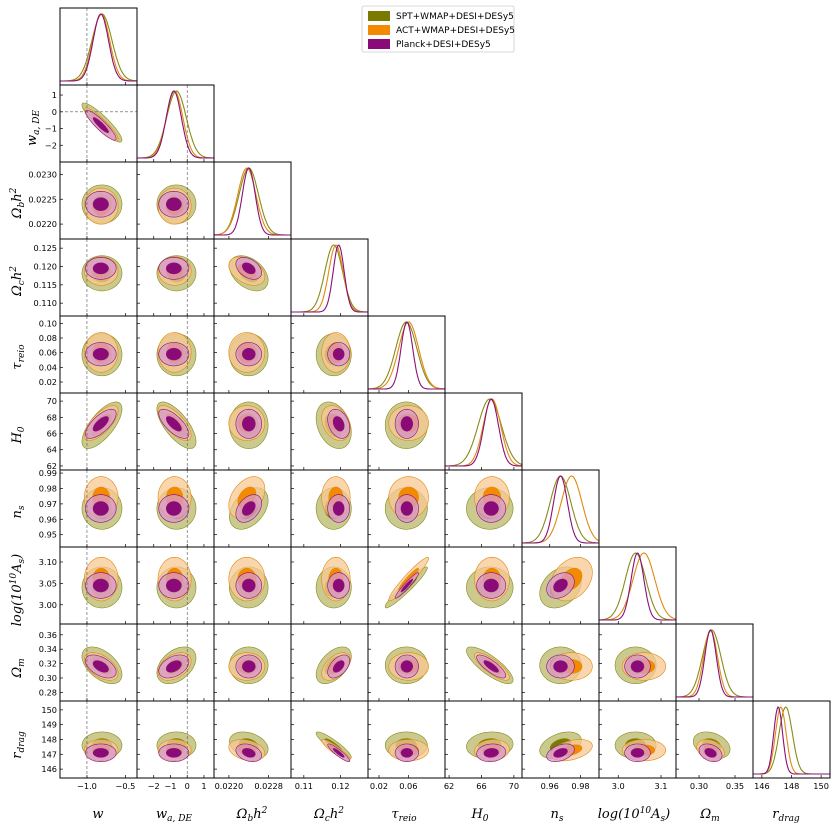  I want to click on legend-label-spt: SPT+WMAP+DESI+DESy5, so click(455, 17).